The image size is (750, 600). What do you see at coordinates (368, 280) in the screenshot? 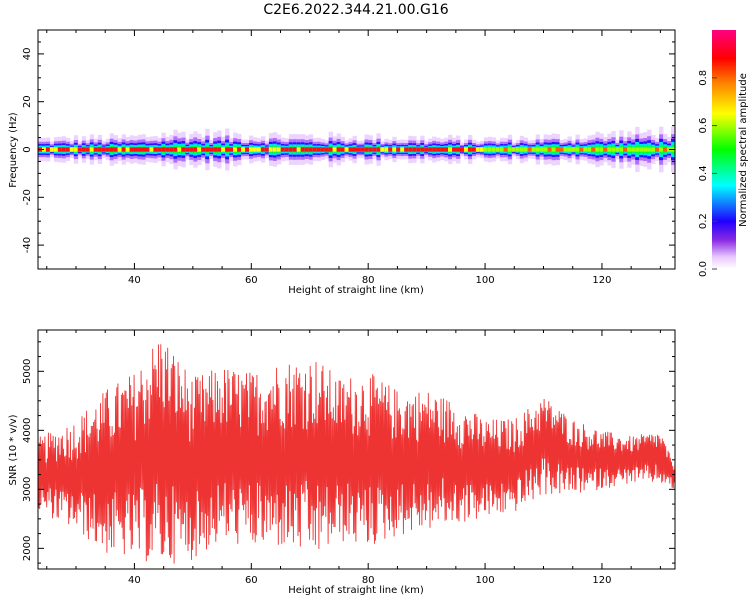
I see `x-tick-label: 80` at bounding box center [368, 280].